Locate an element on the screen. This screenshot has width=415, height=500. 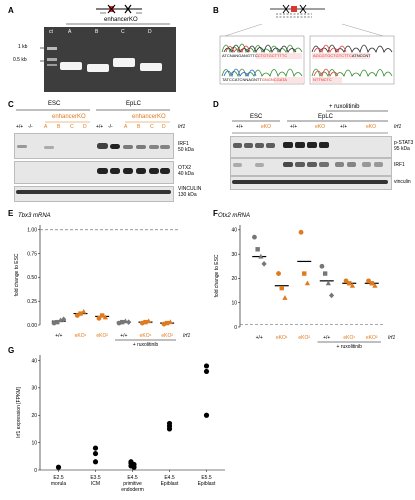
seq-bottom-right: NTTNCTC is located at coordinates (322, 79).